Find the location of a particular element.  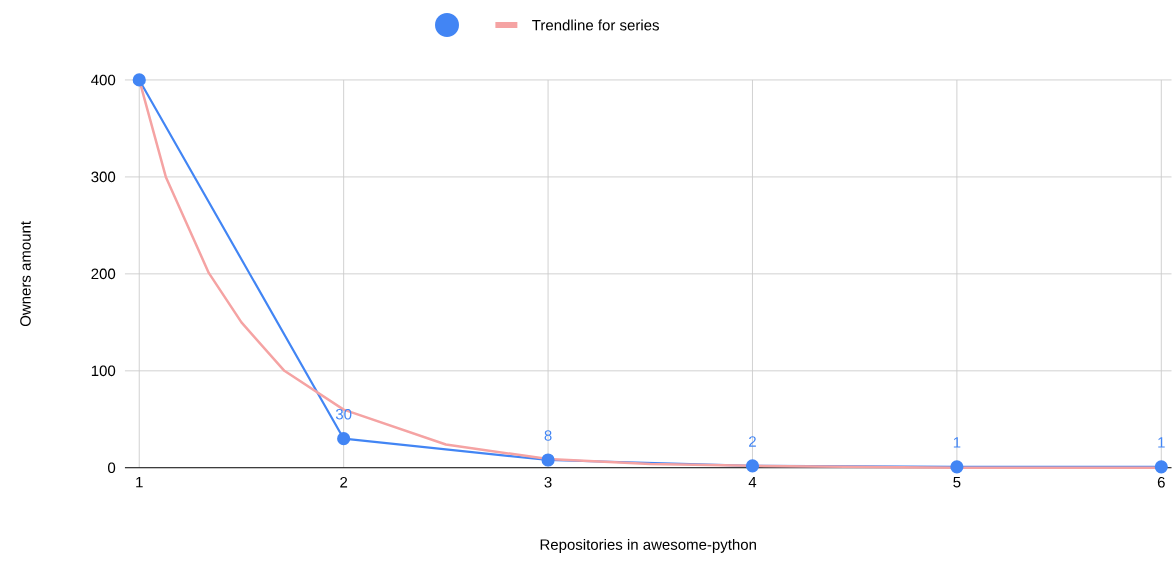

y-tick-label: 300 is located at coordinates (103, 177).